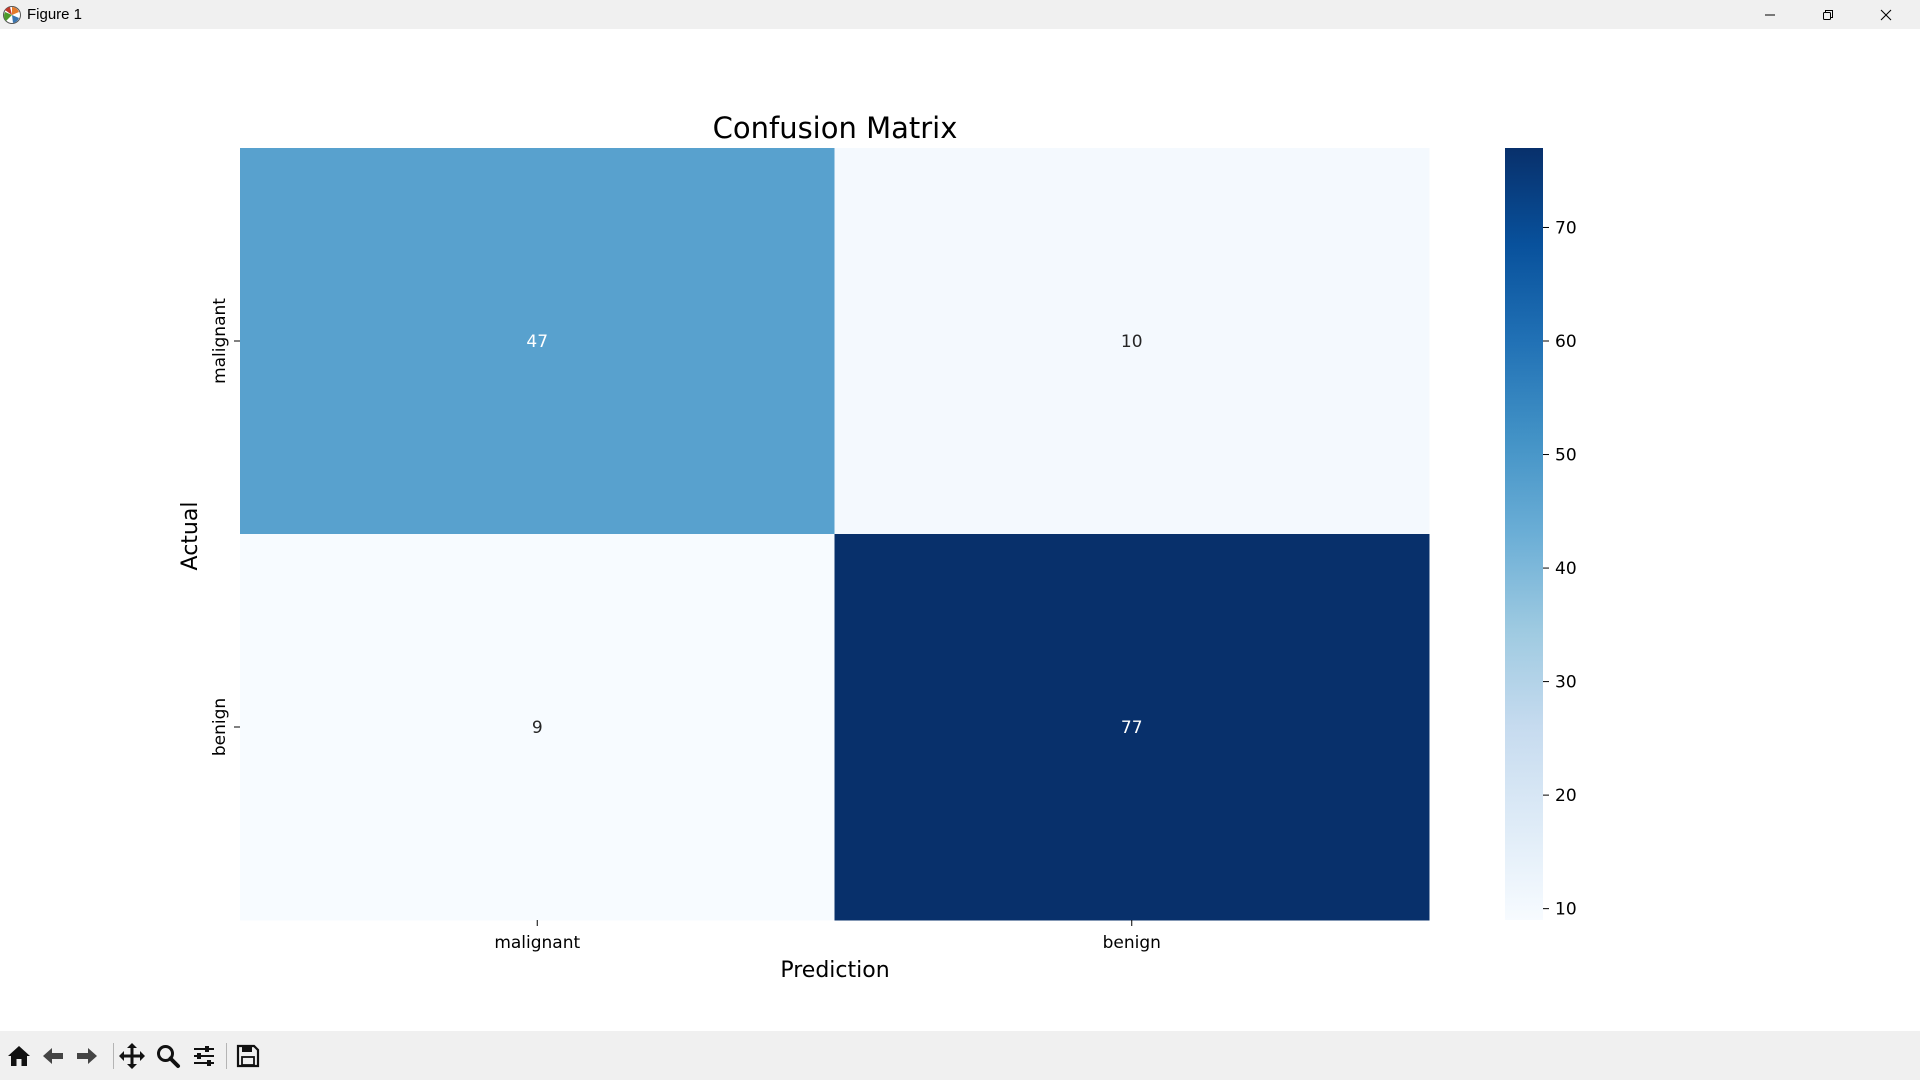 This screenshot has width=1920, height=1080. I want to click on chart-title: Confusion Matrix, so click(835, 128).